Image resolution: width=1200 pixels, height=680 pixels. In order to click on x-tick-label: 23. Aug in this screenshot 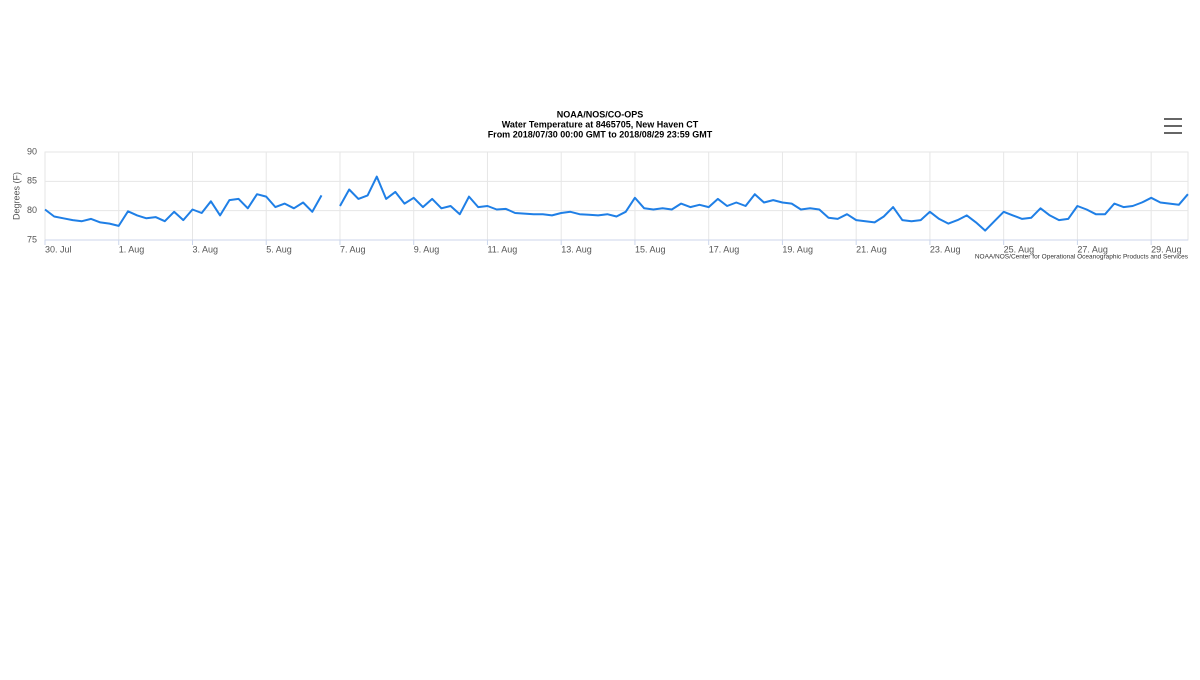, I will do `click(945, 249)`.